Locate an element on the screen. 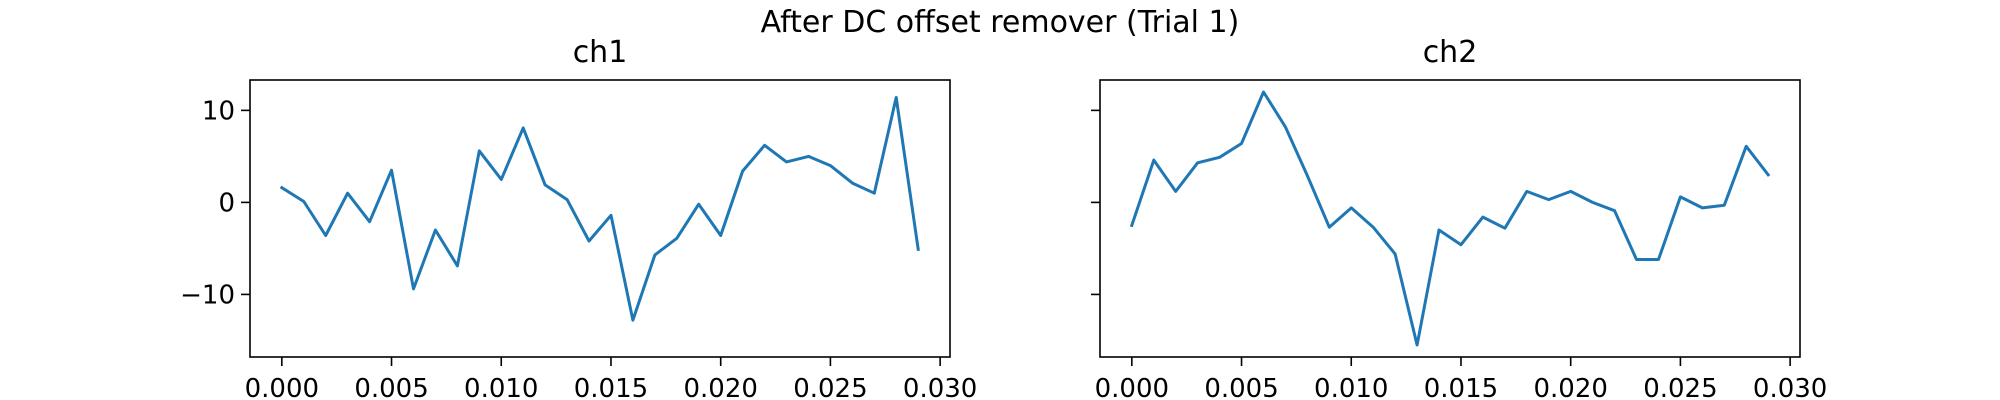 The image size is (2000, 400). chart-title-ch2: ch2 is located at coordinates (1450, 52).